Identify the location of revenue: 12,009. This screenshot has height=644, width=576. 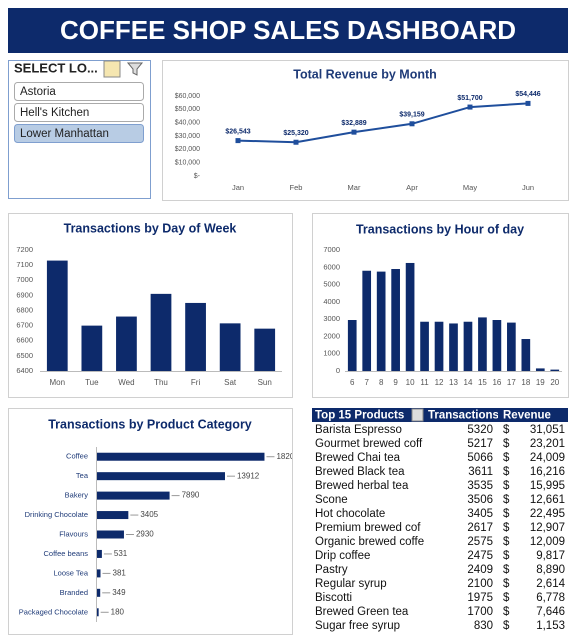
(547, 542).